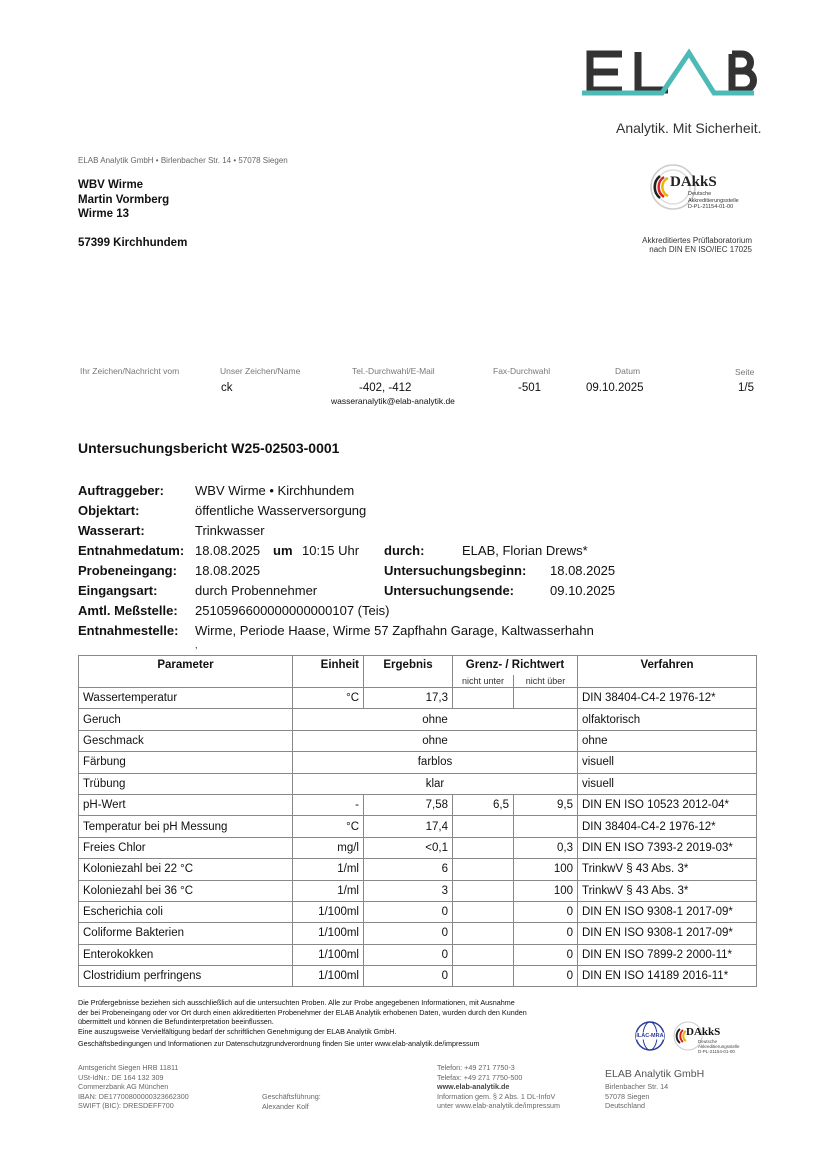 This screenshot has width=814, height=1152. I want to click on ref-header: Fax-Durchwahl, so click(522, 371).